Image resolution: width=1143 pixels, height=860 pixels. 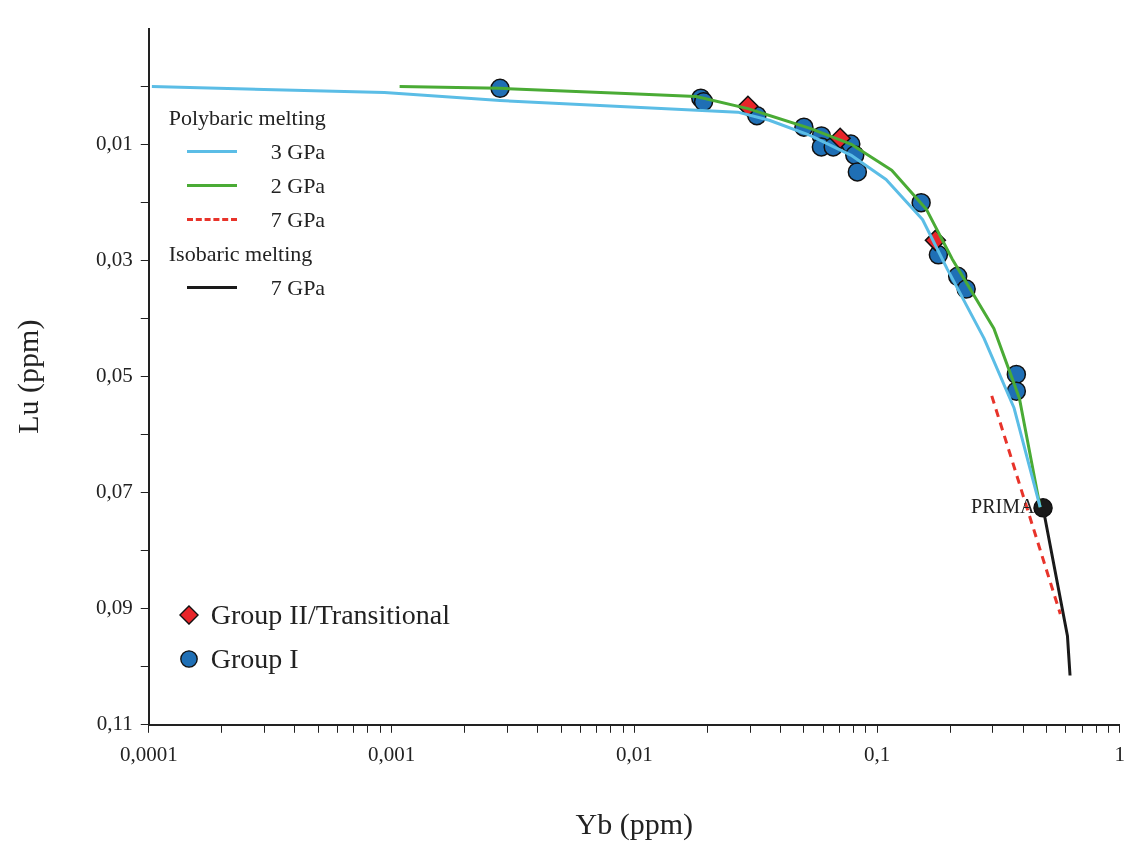 I want to click on y-tick-label: 0,05, so click(x=114, y=375).